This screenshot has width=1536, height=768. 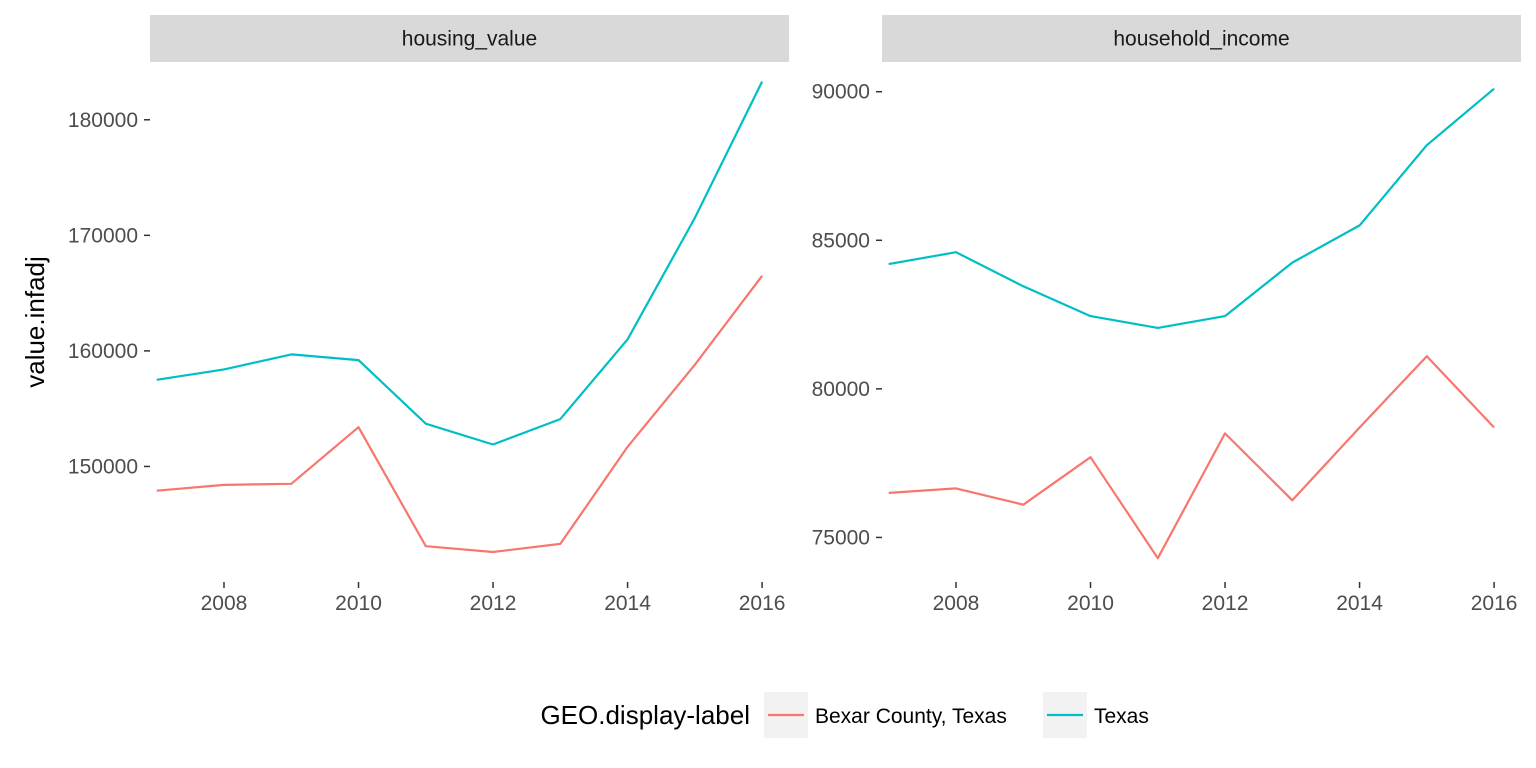 I want to click on y-axis-title: value.infadj, so click(x=35, y=322).